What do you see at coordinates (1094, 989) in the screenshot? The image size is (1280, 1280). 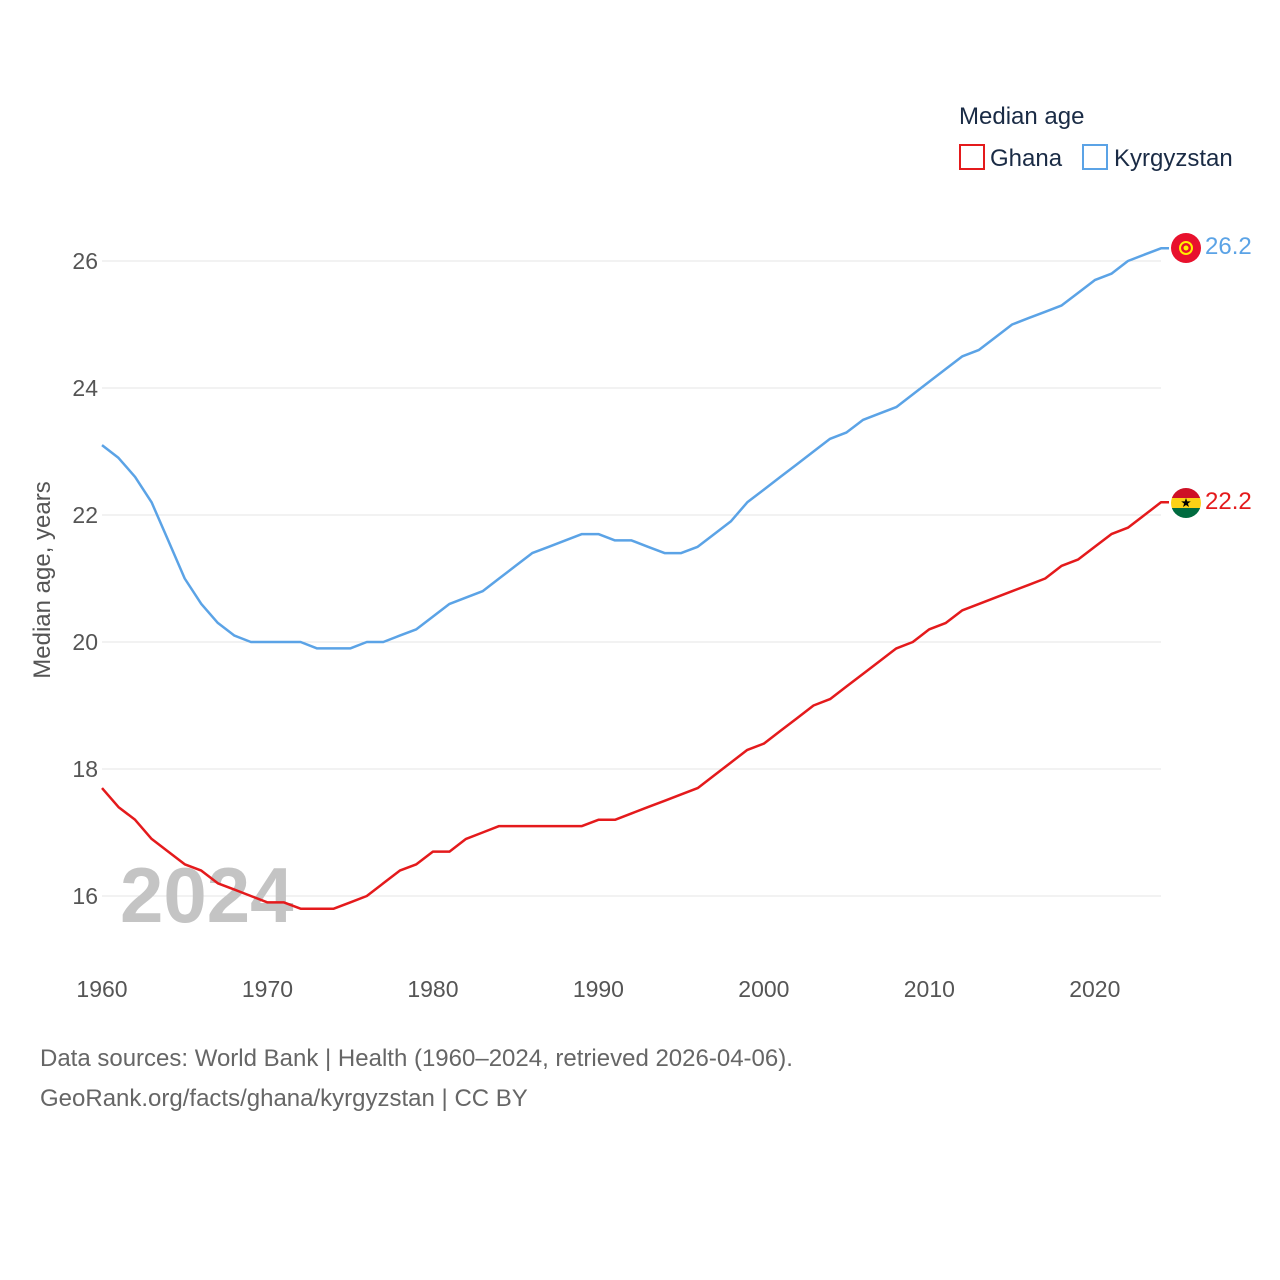 I see `x-tick-label: 2020` at bounding box center [1094, 989].